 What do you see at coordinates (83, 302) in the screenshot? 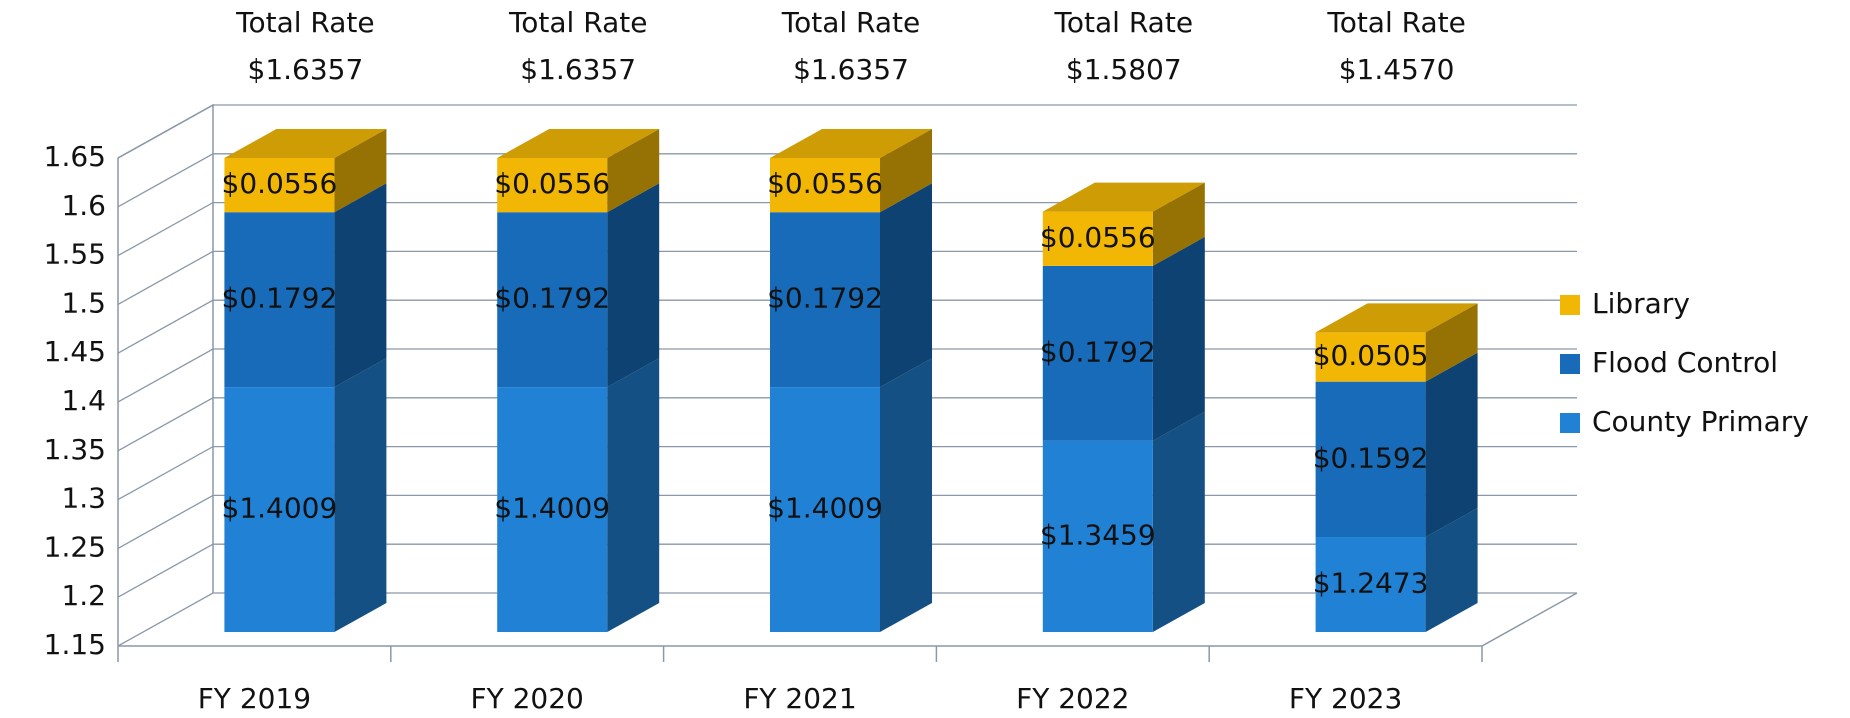
I see `y-tick-label: 1.5` at bounding box center [83, 302].